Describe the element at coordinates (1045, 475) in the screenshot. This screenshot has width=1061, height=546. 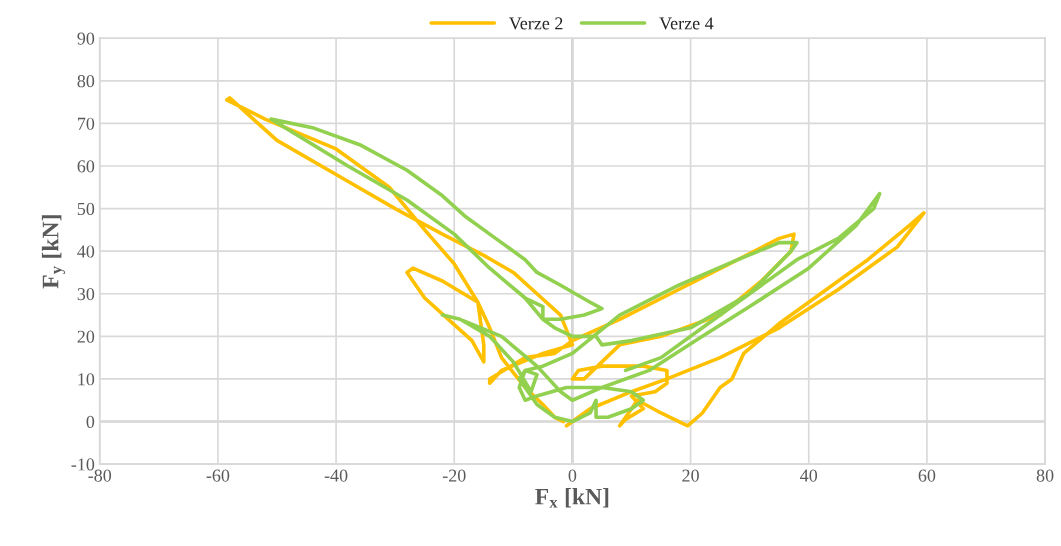
I see `x-tick-label: 80` at that location.